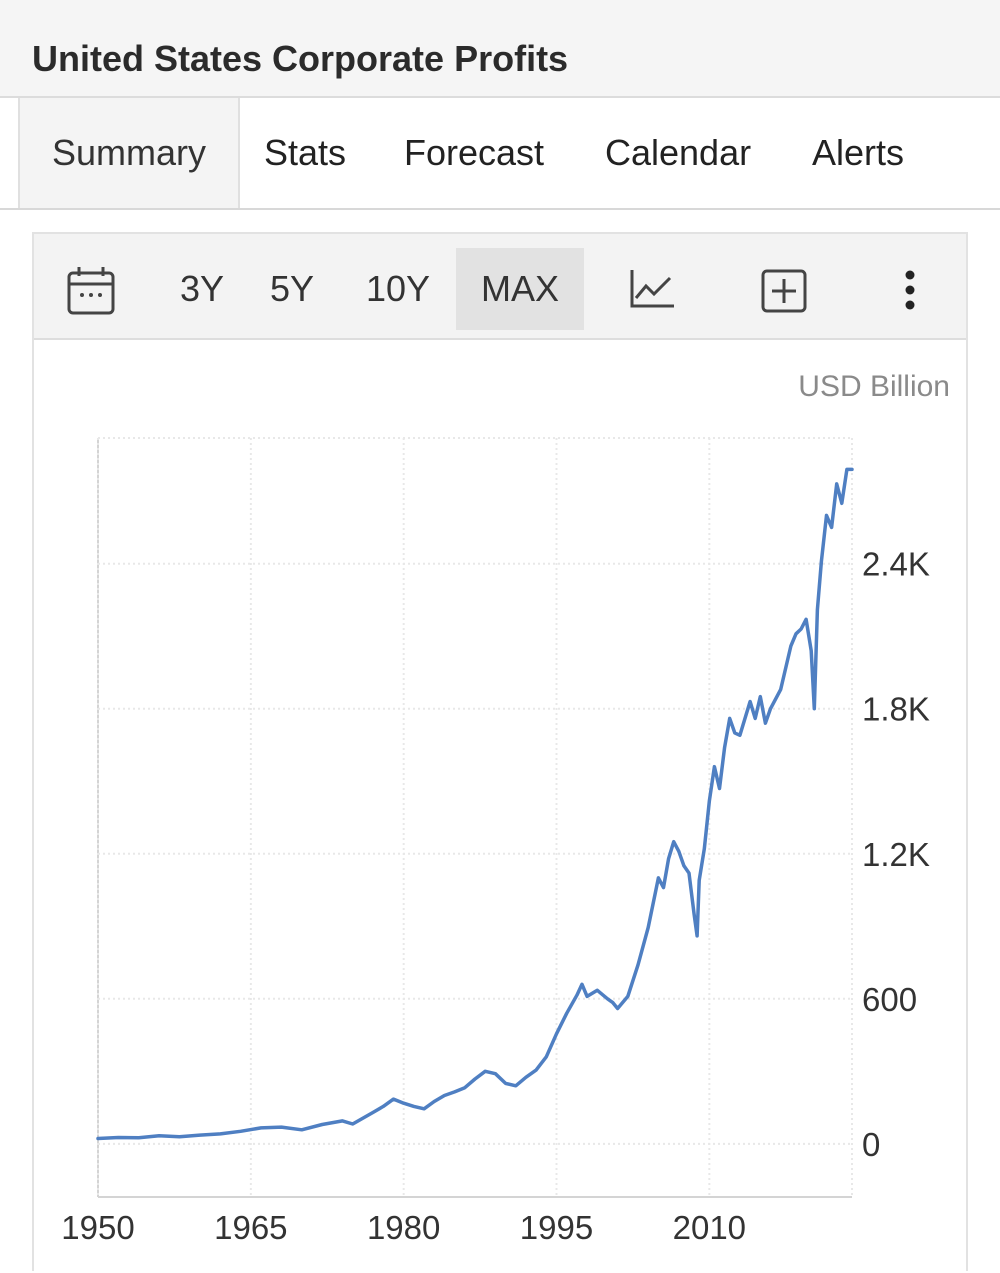 This screenshot has height=1273, width=1000. What do you see at coordinates (91, 292) in the screenshot?
I see `calendar-icon` at bounding box center [91, 292].